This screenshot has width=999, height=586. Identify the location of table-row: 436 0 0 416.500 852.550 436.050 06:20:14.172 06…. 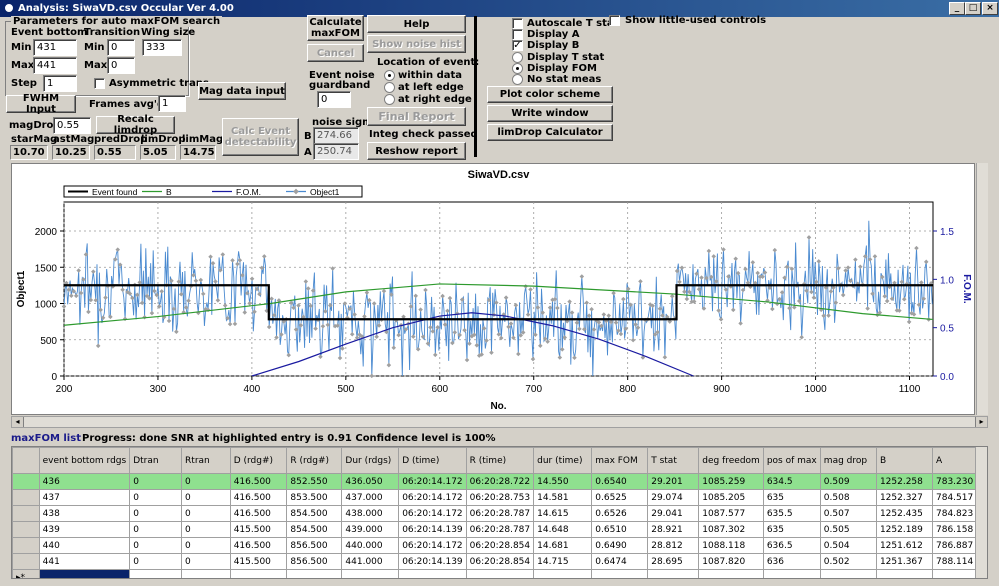
(499, 481).